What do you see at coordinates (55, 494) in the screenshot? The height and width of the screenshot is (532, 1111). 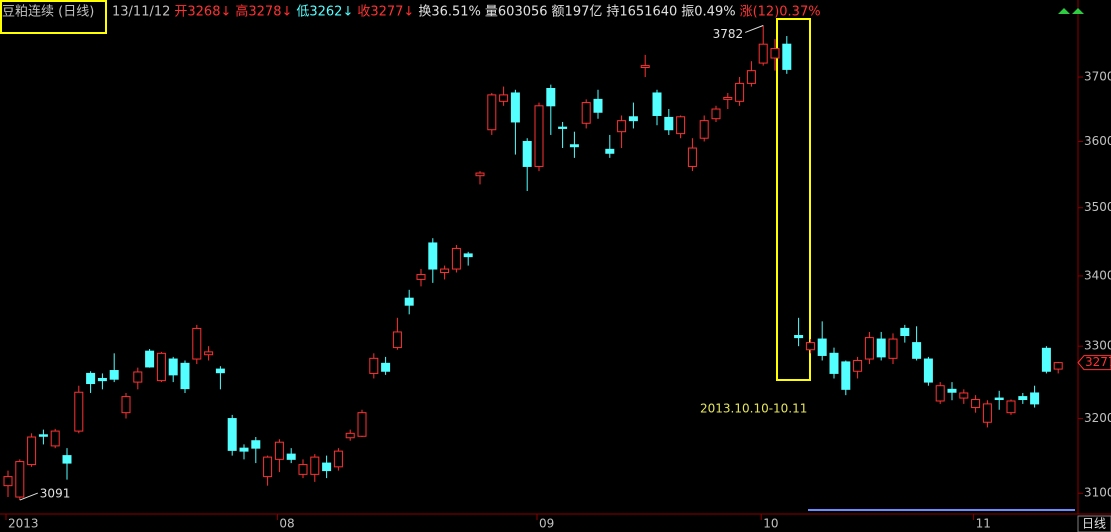 I see `min-label: 3091` at bounding box center [55, 494].